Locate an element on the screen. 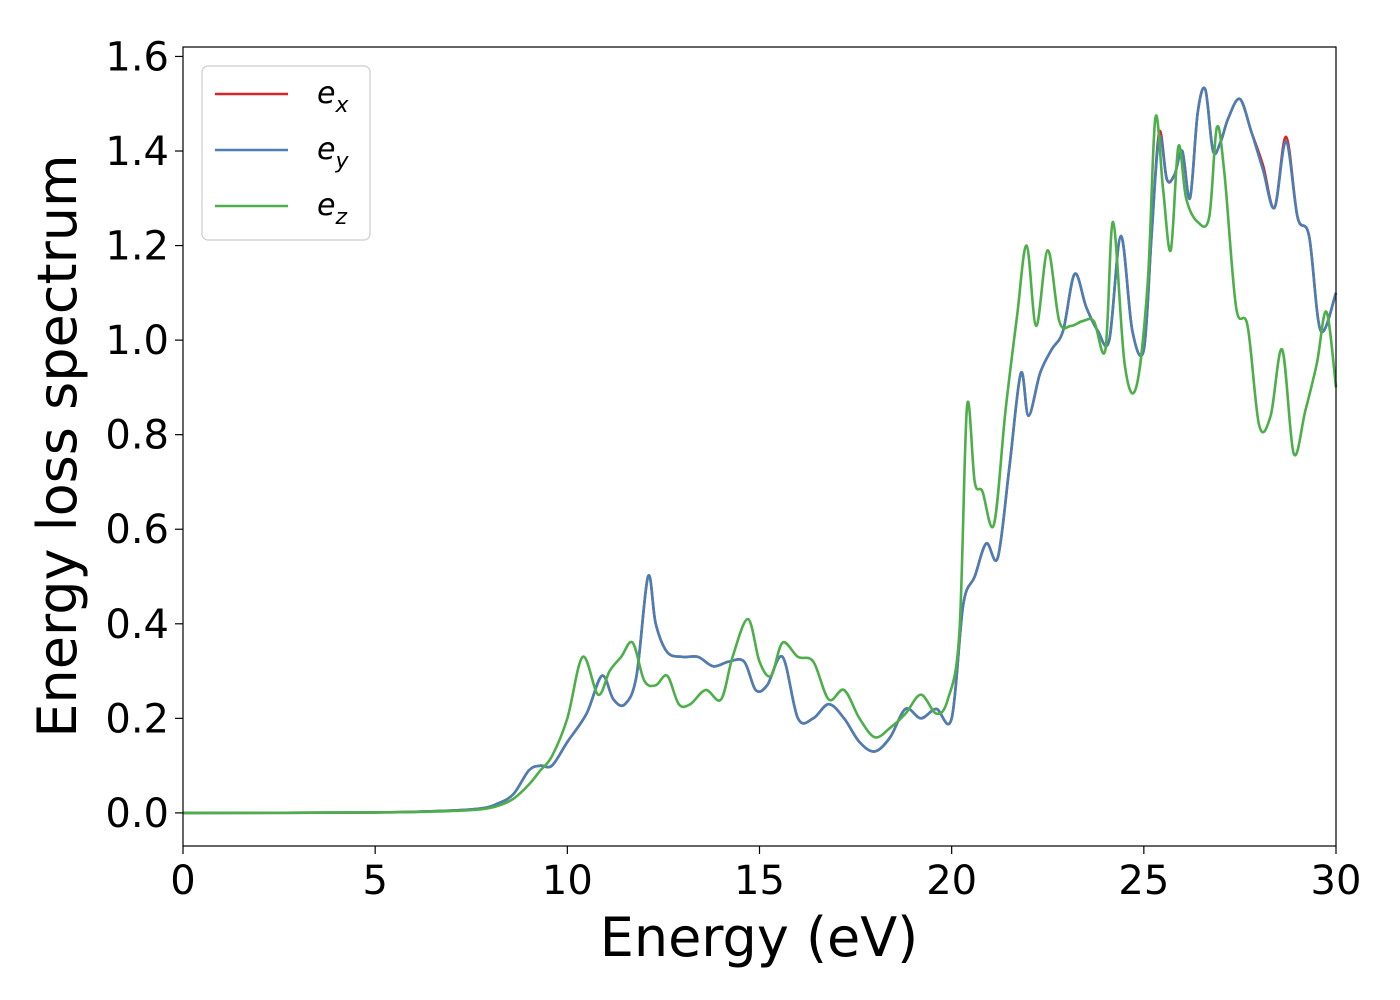  y-tick-label: 0.2 is located at coordinates (137, 719).